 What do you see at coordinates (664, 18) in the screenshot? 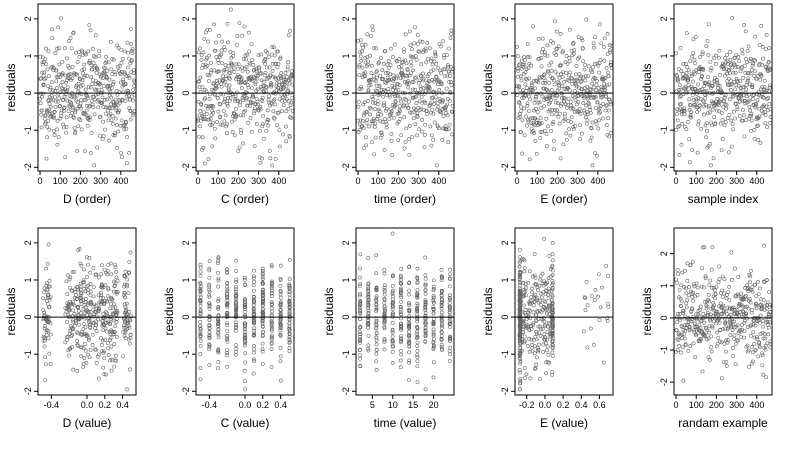
I see `y-tick-label: 2` at bounding box center [664, 18].